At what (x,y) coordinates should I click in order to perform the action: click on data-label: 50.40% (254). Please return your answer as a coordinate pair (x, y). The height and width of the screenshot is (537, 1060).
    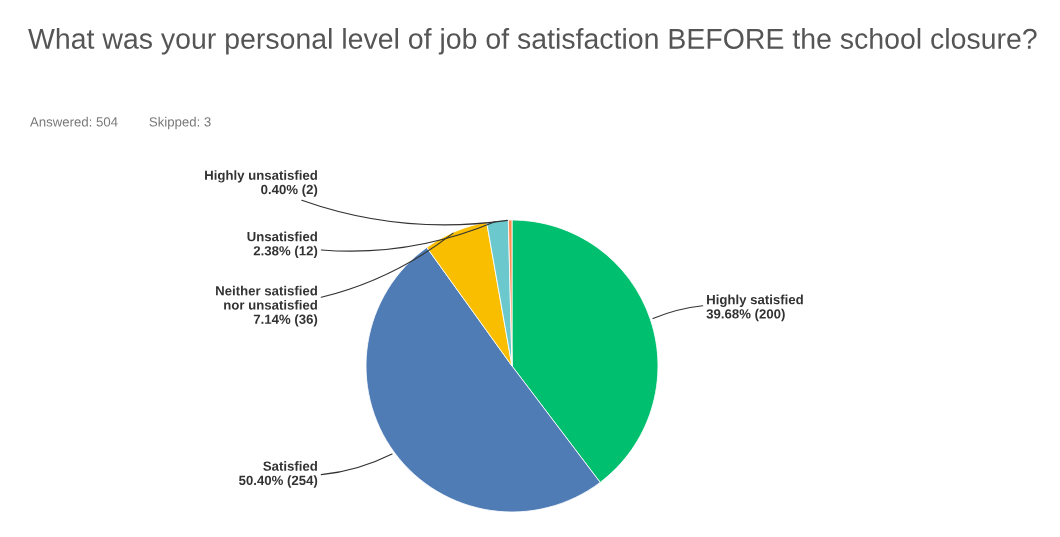
    Looking at the image, I should click on (278, 481).